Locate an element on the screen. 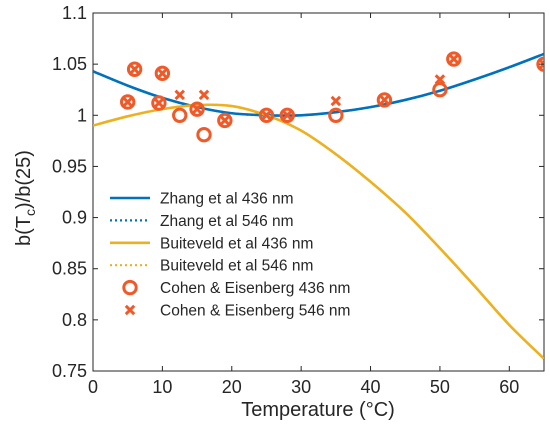 The width and height of the screenshot is (550, 426). legend-entry-cohen-546: Cohen & Eisenberg 546 nm is located at coordinates (237, 311).